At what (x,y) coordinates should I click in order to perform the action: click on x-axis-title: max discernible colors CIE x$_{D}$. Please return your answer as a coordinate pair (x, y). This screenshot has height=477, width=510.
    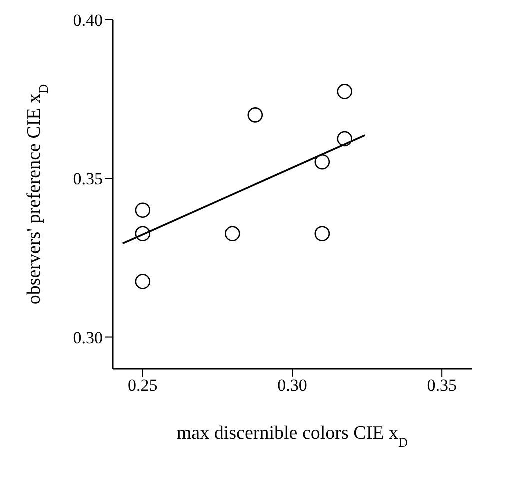
    Looking at the image, I should click on (292, 436).